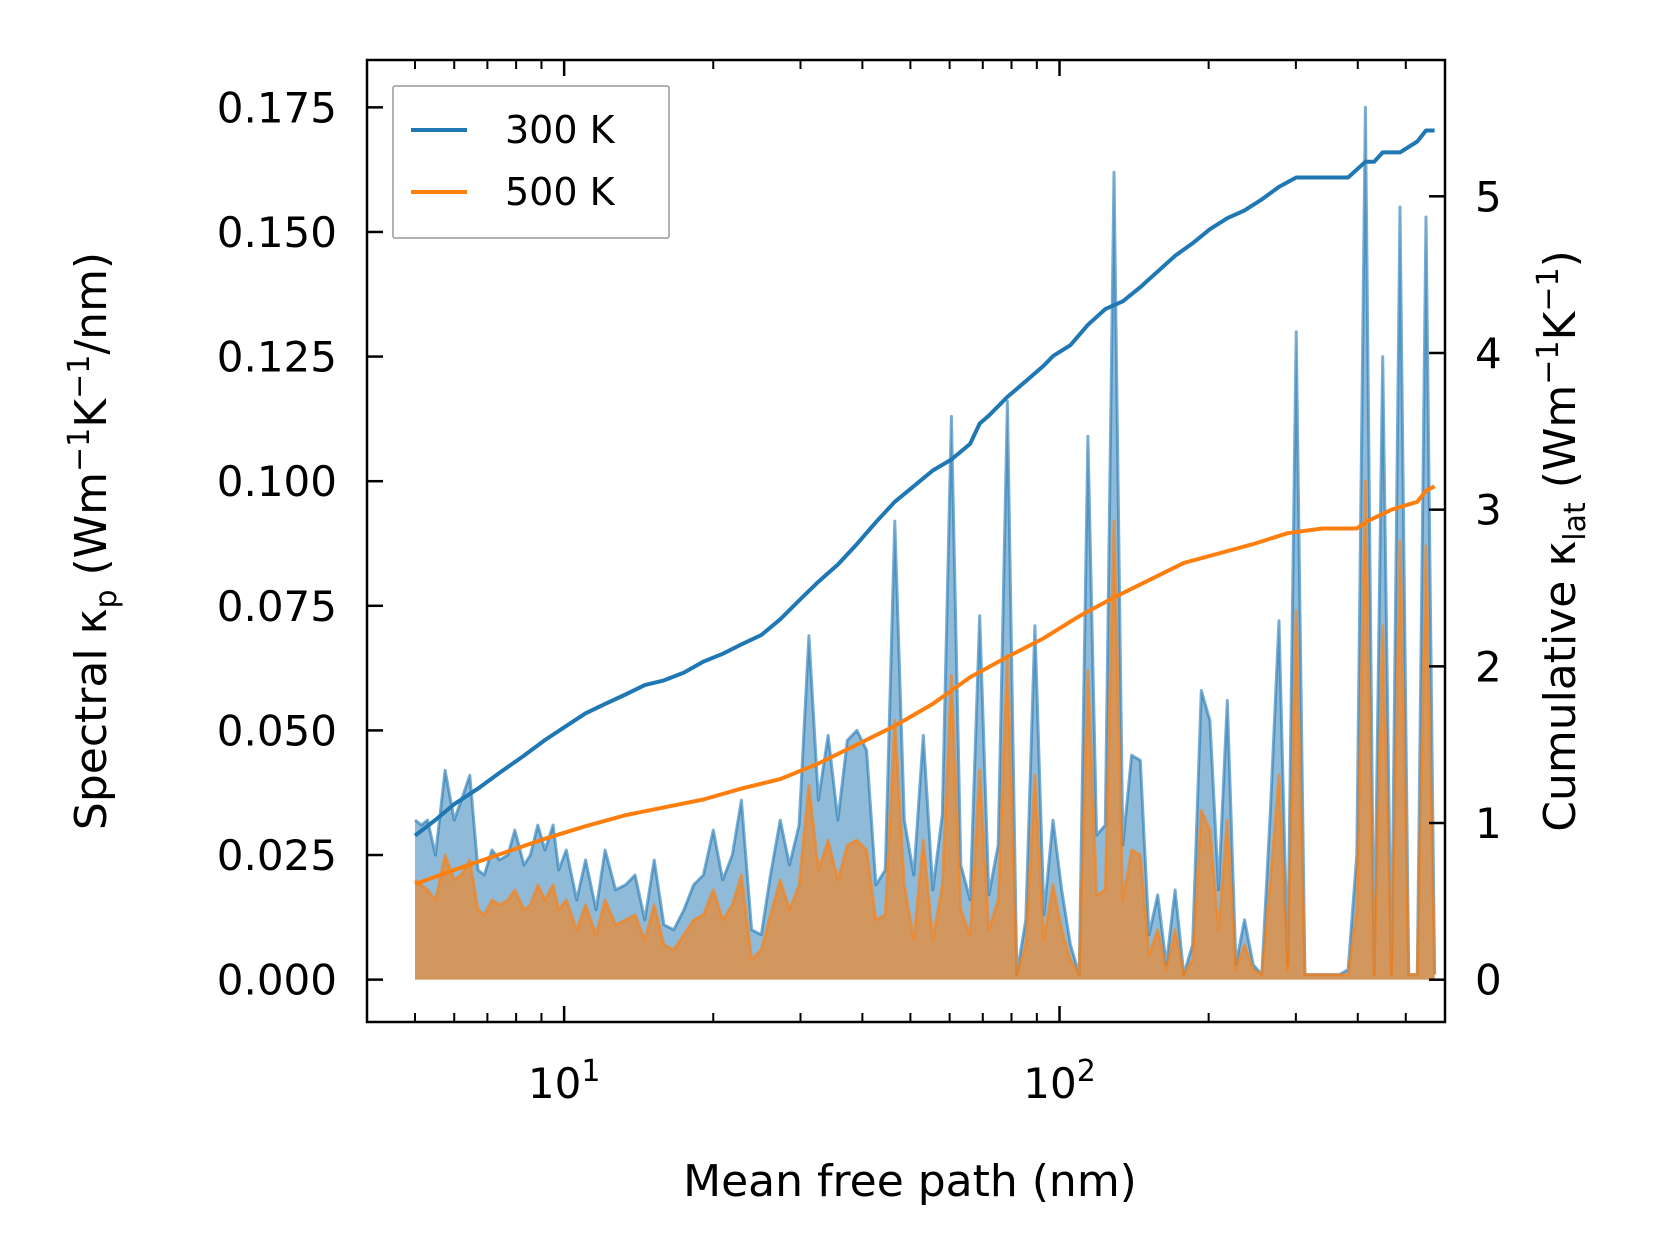 The image size is (1660, 1254). I want to click on x-tick-label: 10², so click(1059, 1081).